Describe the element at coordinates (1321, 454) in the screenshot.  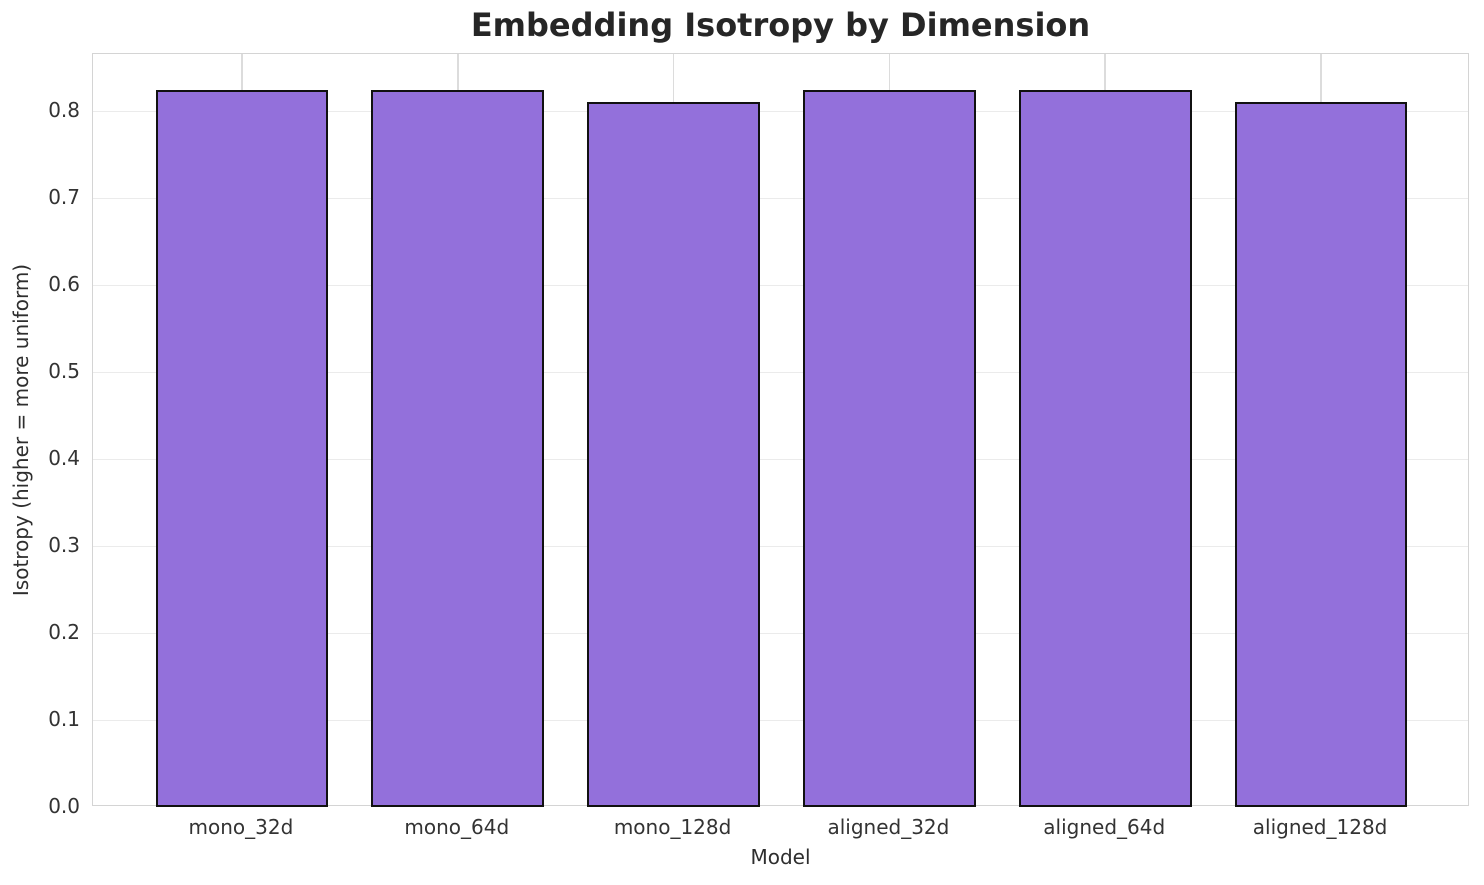
I see `bar-aligned_128d` at that location.